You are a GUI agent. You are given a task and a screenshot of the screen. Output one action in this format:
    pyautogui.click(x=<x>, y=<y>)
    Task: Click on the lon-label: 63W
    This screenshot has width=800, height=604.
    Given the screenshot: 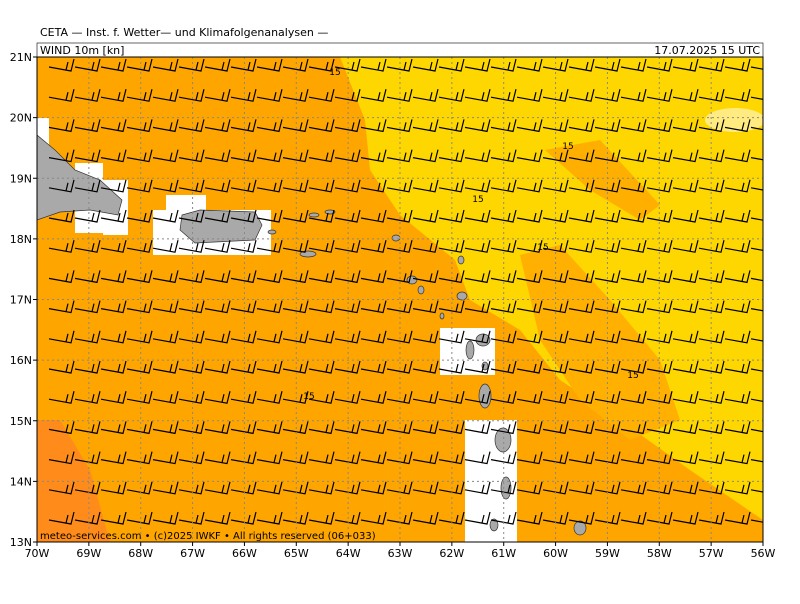 What is the action you would take?
    pyautogui.click(x=400, y=553)
    